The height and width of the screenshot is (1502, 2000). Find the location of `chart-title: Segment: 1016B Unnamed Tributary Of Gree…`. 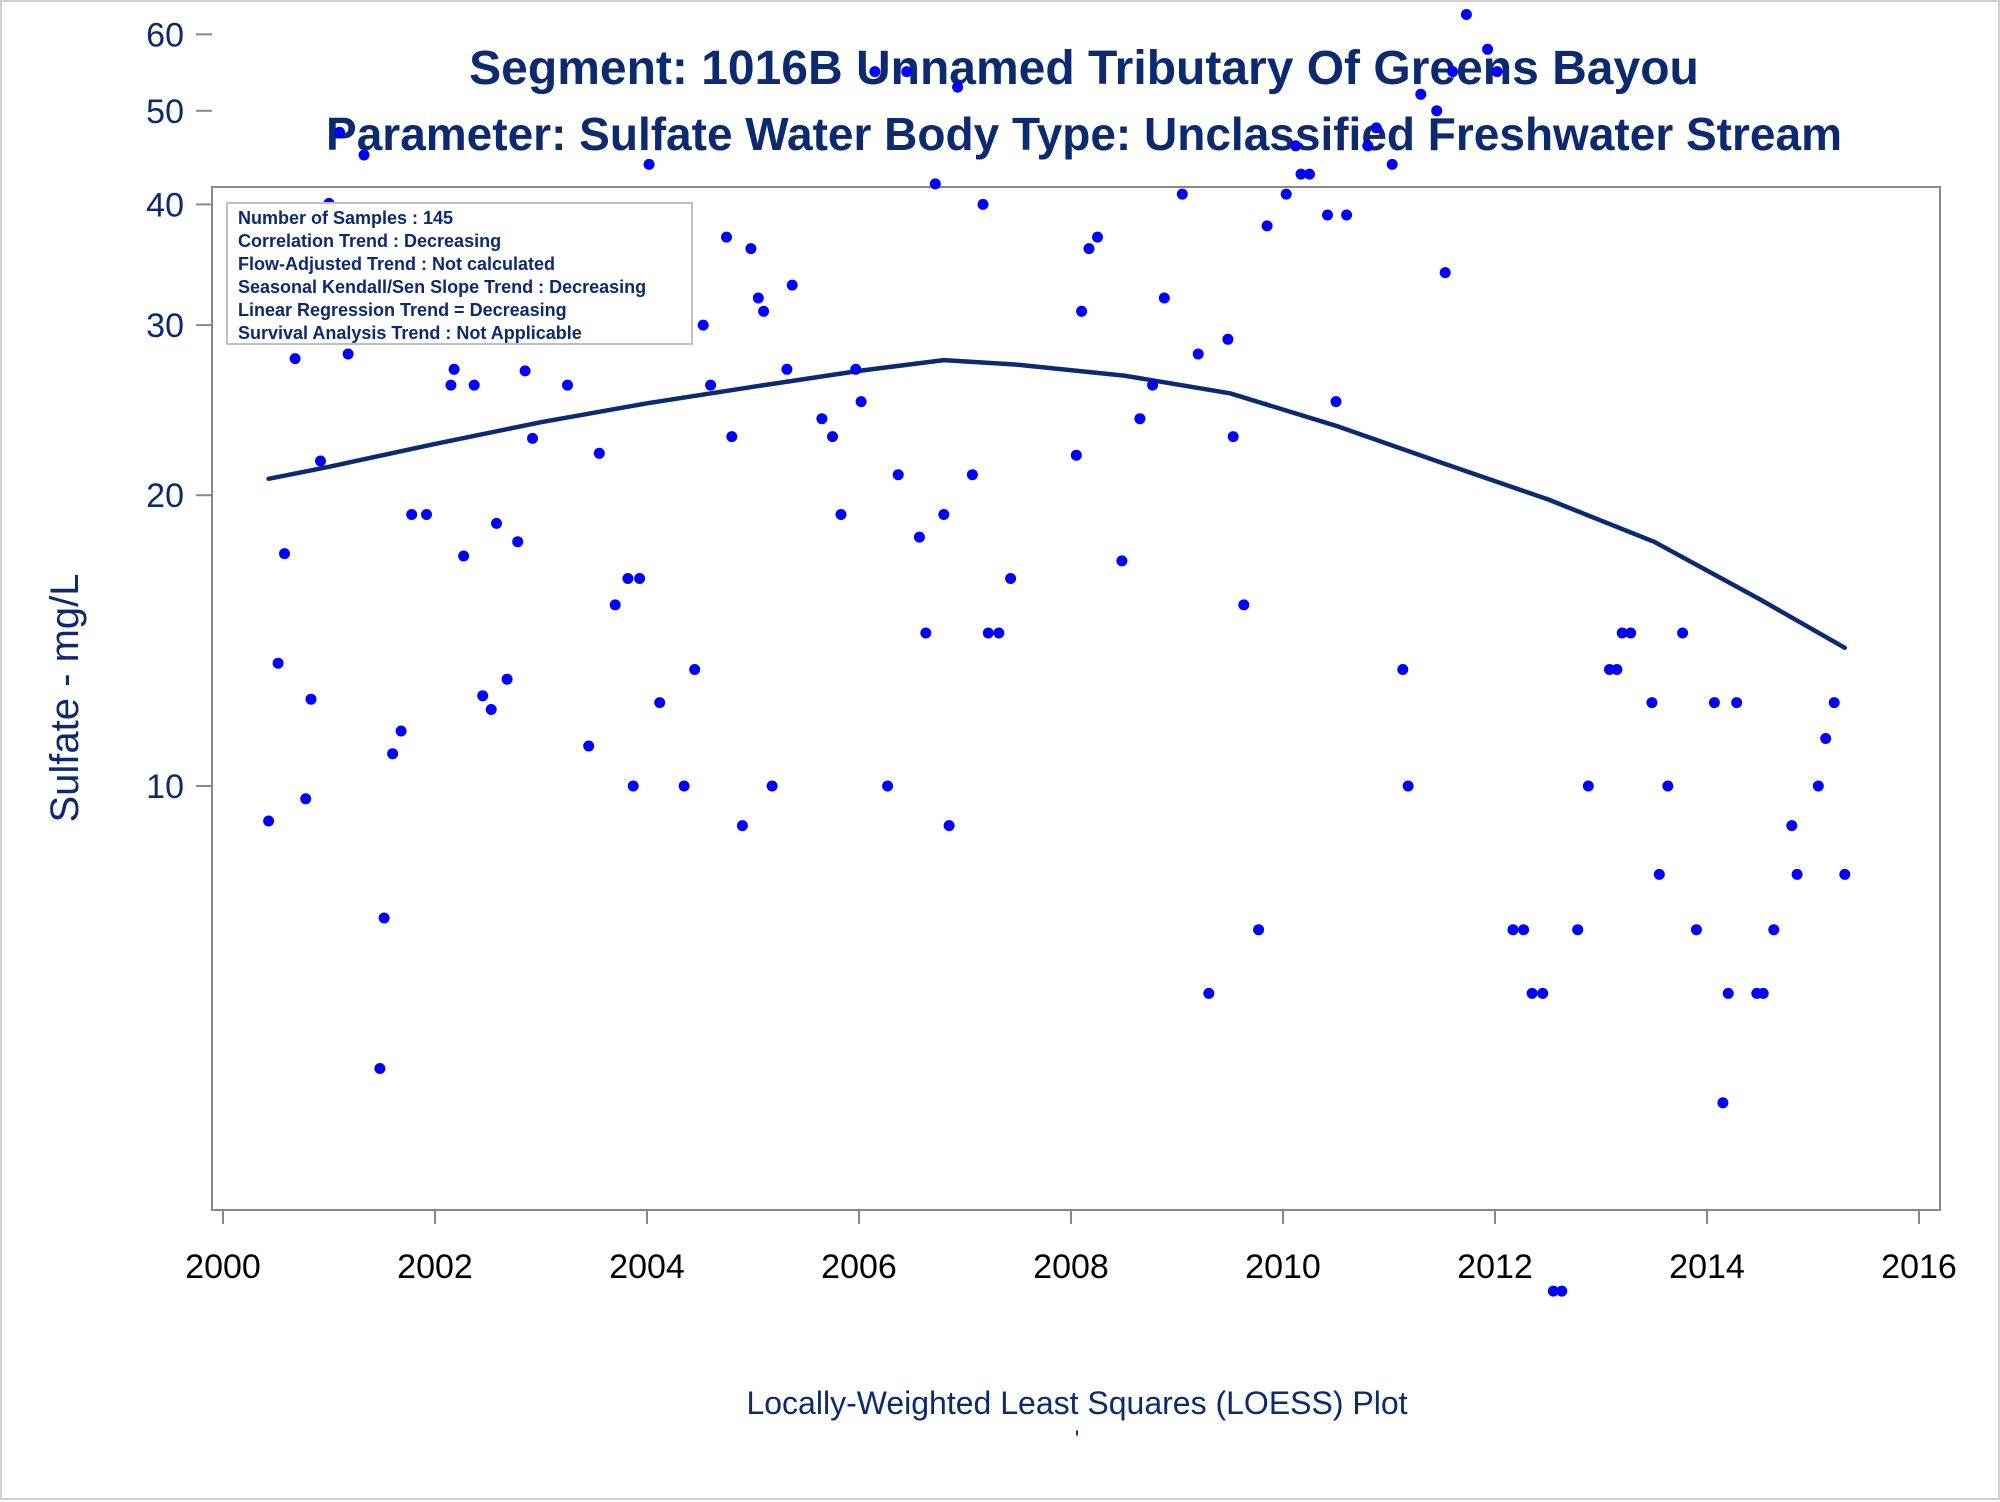

chart-title: Segment: 1016B Unnamed Tributary Of Gree… is located at coordinates (1084, 68).